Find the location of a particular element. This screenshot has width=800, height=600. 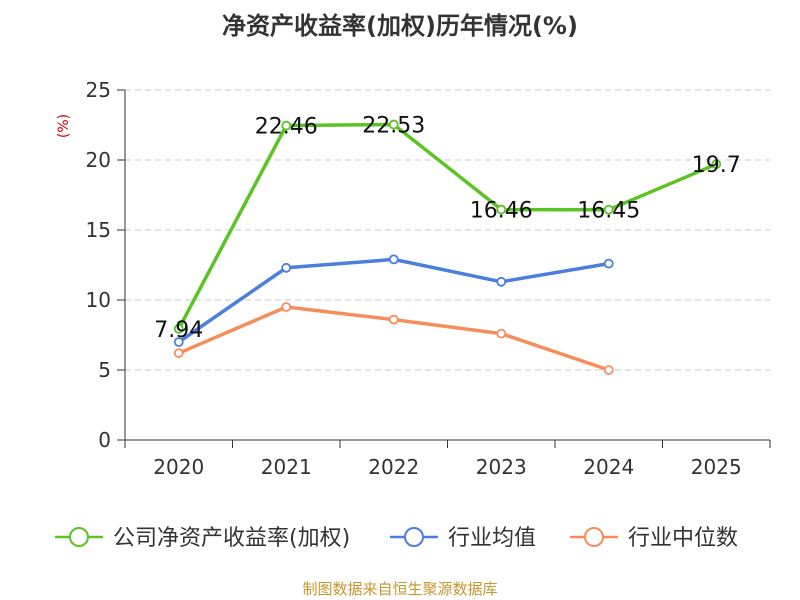

y-axis-label: (%) is located at coordinates (64, 126).